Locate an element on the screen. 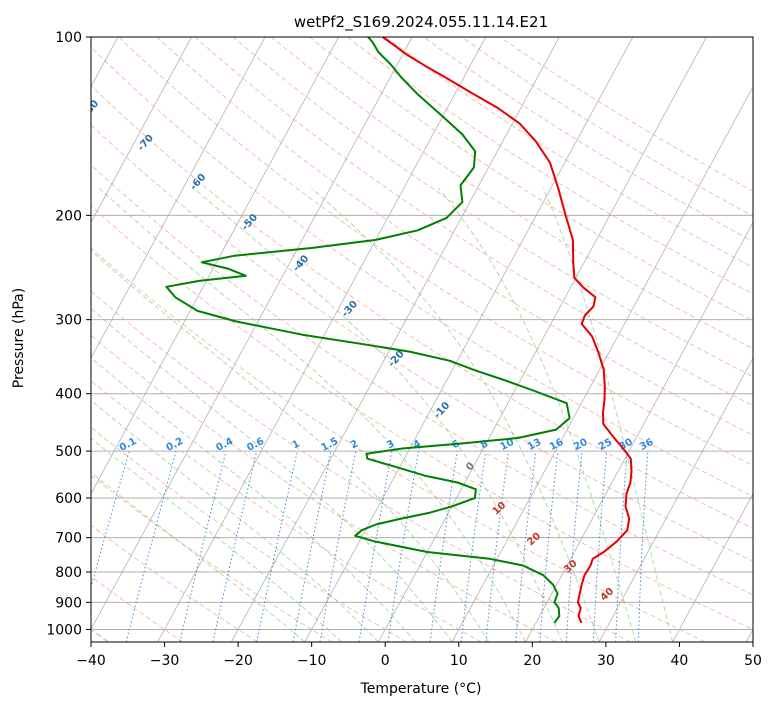 This screenshot has width=775, height=713. x-tick-label: 10 is located at coordinates (459, 661).